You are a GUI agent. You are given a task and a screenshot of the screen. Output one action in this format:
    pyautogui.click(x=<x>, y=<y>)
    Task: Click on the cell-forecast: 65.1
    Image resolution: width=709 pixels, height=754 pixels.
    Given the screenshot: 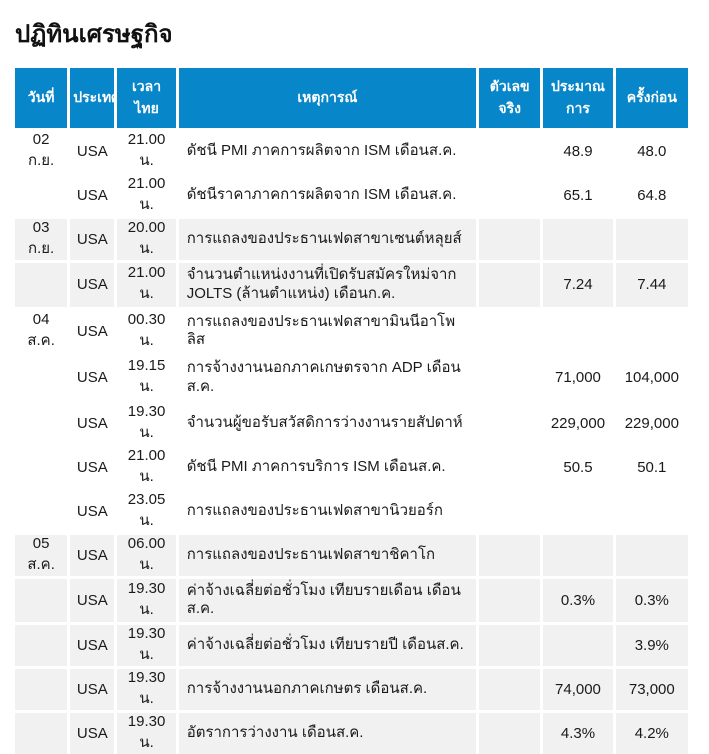 What is the action you would take?
    pyautogui.click(x=578, y=195)
    